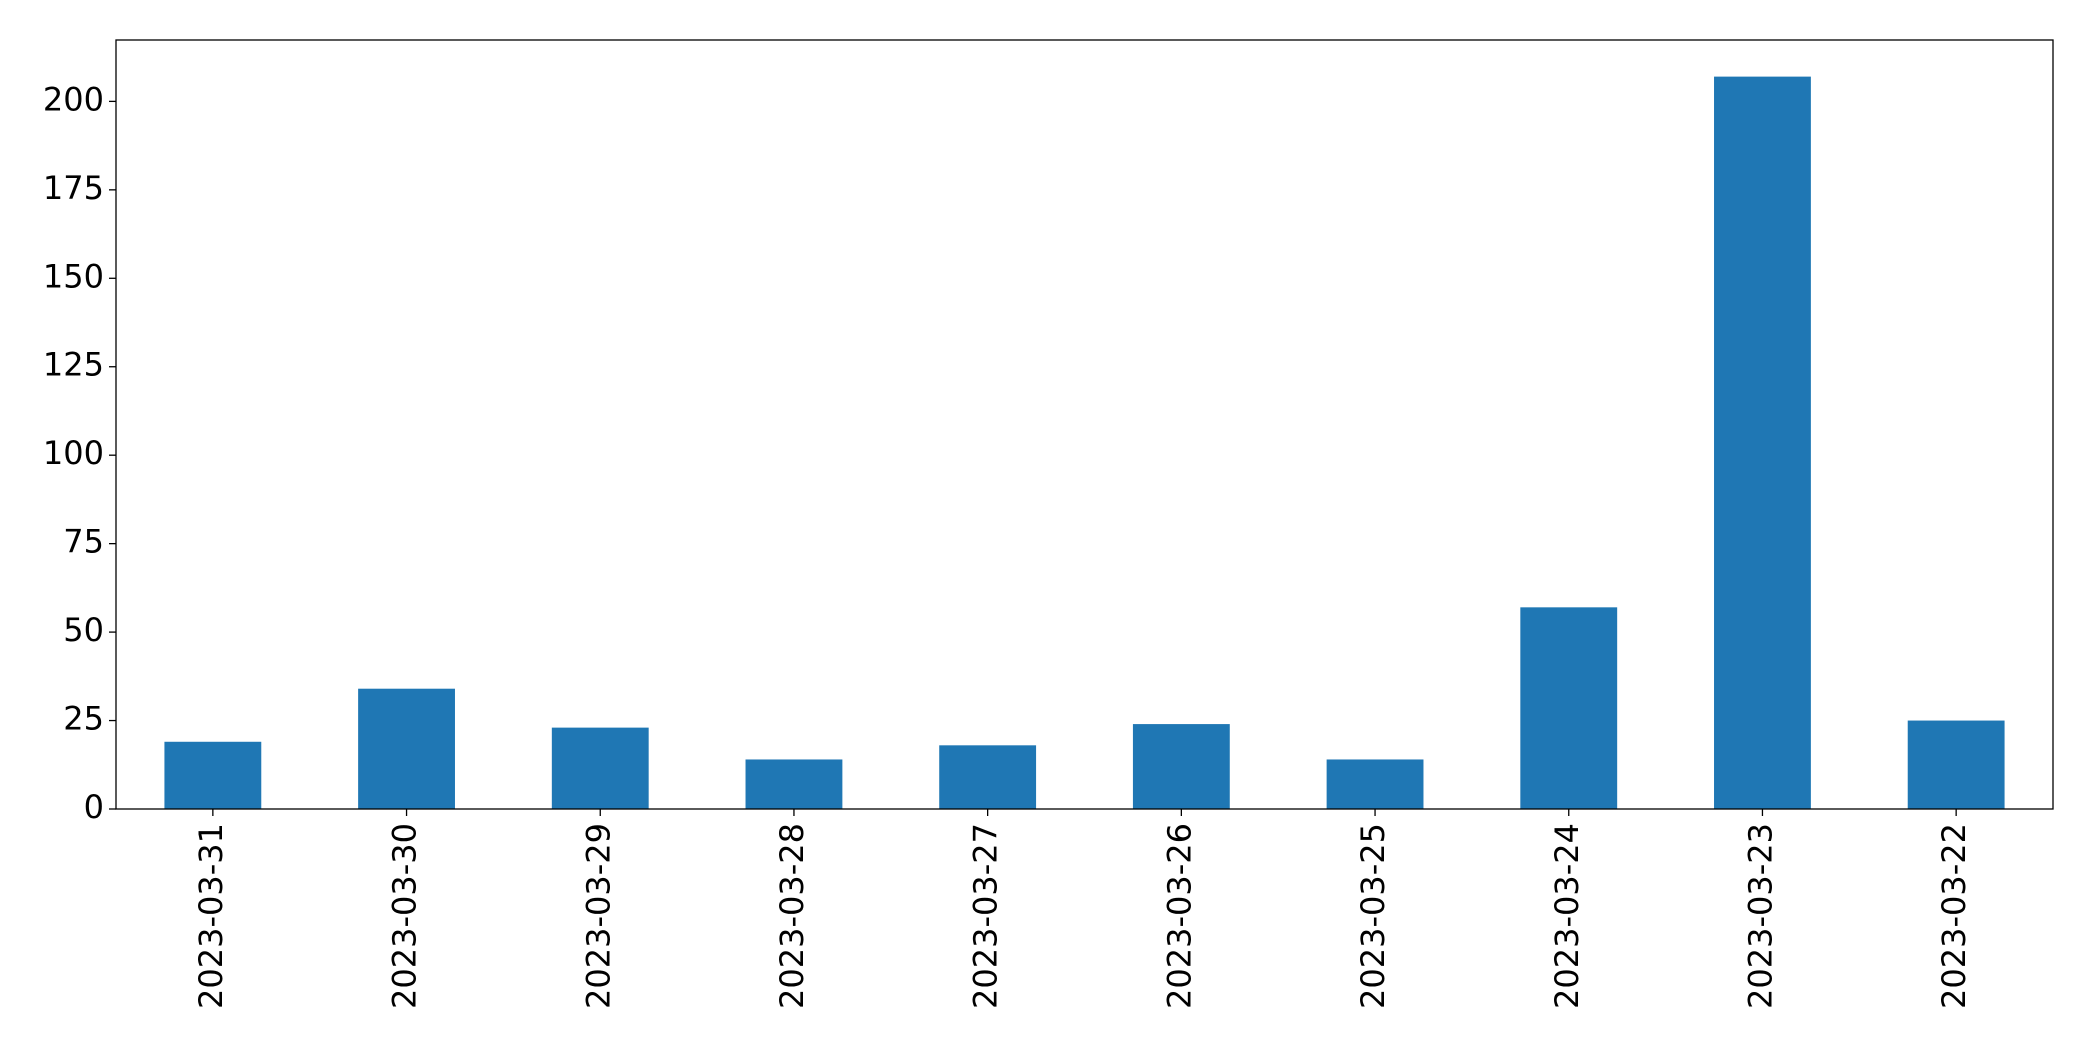  What do you see at coordinates (792, 916) in the screenshot?
I see `x-tick-label: 2023-03-28` at bounding box center [792, 916].